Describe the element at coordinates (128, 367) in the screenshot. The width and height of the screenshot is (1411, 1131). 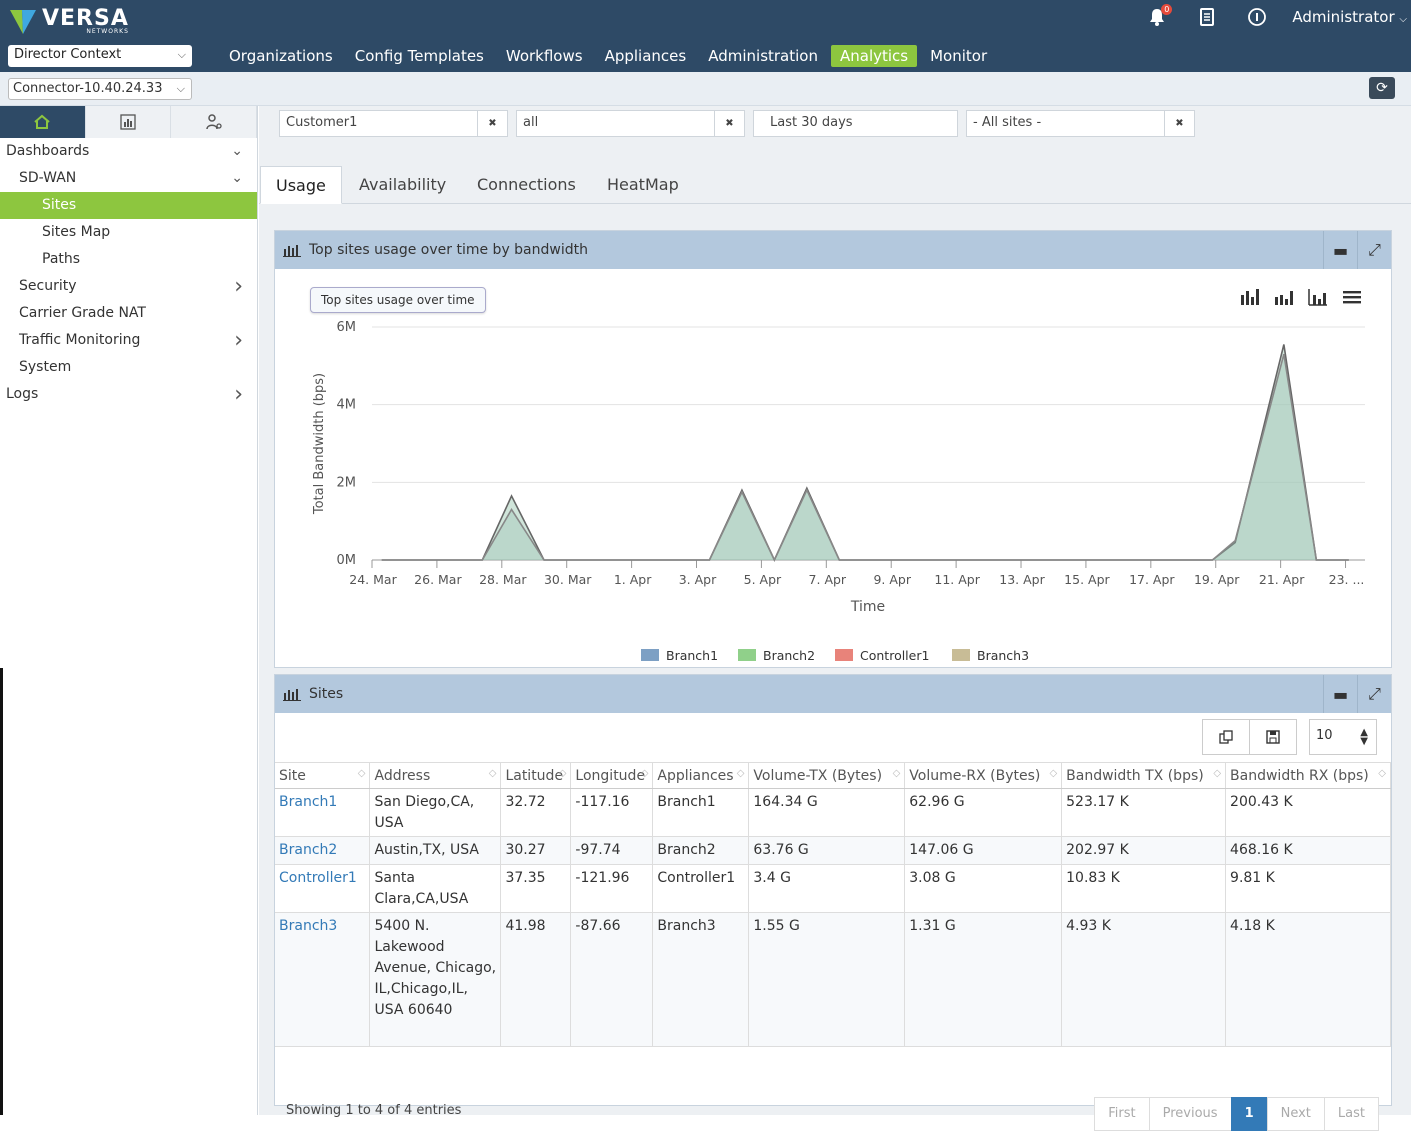
I see `sidebar-item-system: System` at that location.